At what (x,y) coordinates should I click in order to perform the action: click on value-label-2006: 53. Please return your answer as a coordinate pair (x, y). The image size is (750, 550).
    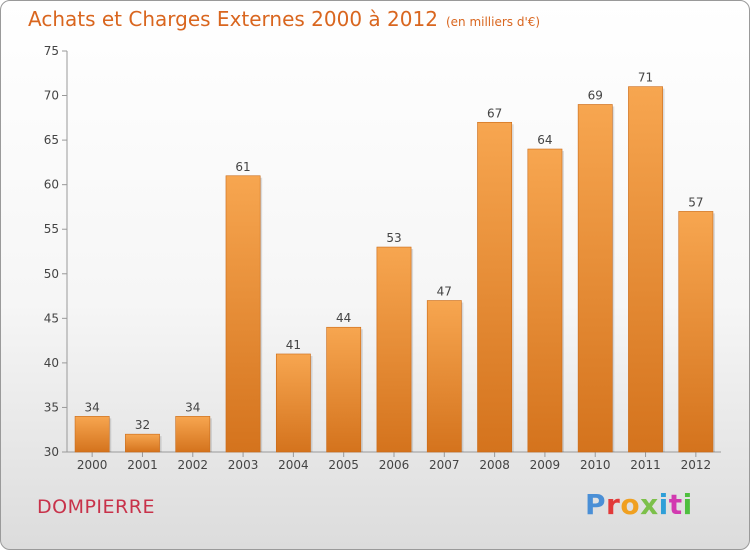
    Looking at the image, I should click on (393, 238).